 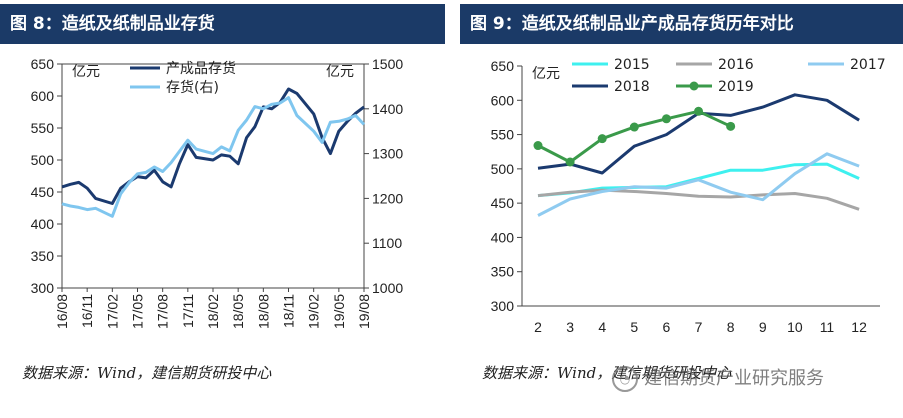 I want to click on y-left-tick-label: 550, so click(x=43, y=128).